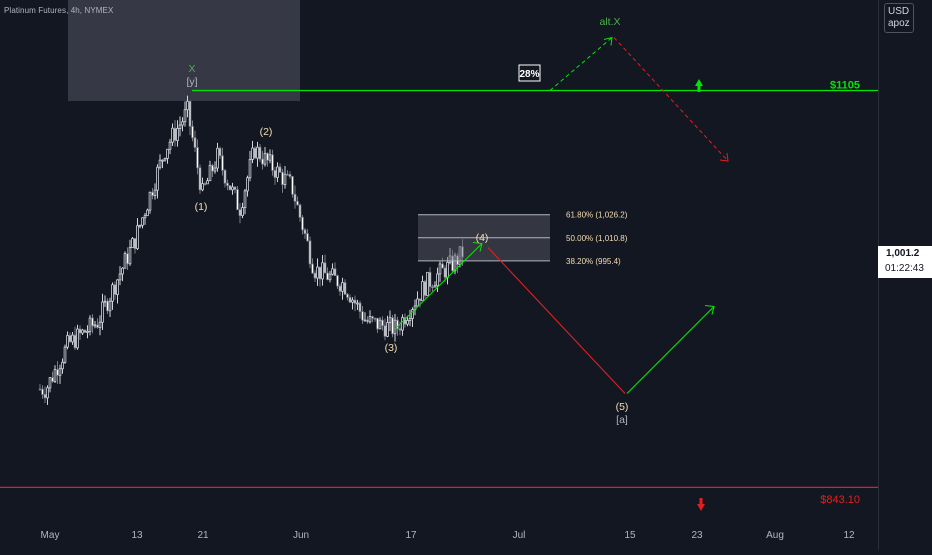  What do you see at coordinates (697, 535) in the screenshot?
I see `x-tick-label: 23` at bounding box center [697, 535].